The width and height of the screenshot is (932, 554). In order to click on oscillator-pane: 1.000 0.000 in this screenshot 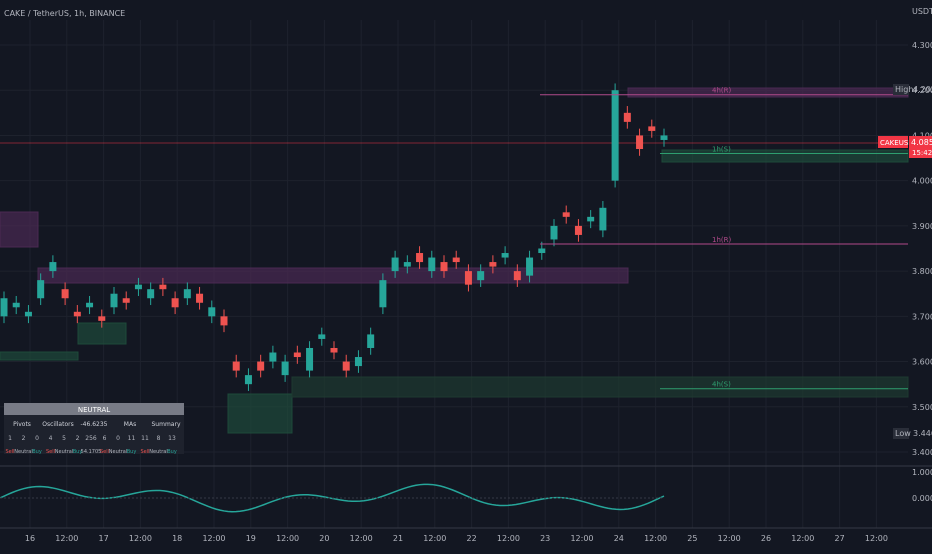, I will do `click(466, 489)`.